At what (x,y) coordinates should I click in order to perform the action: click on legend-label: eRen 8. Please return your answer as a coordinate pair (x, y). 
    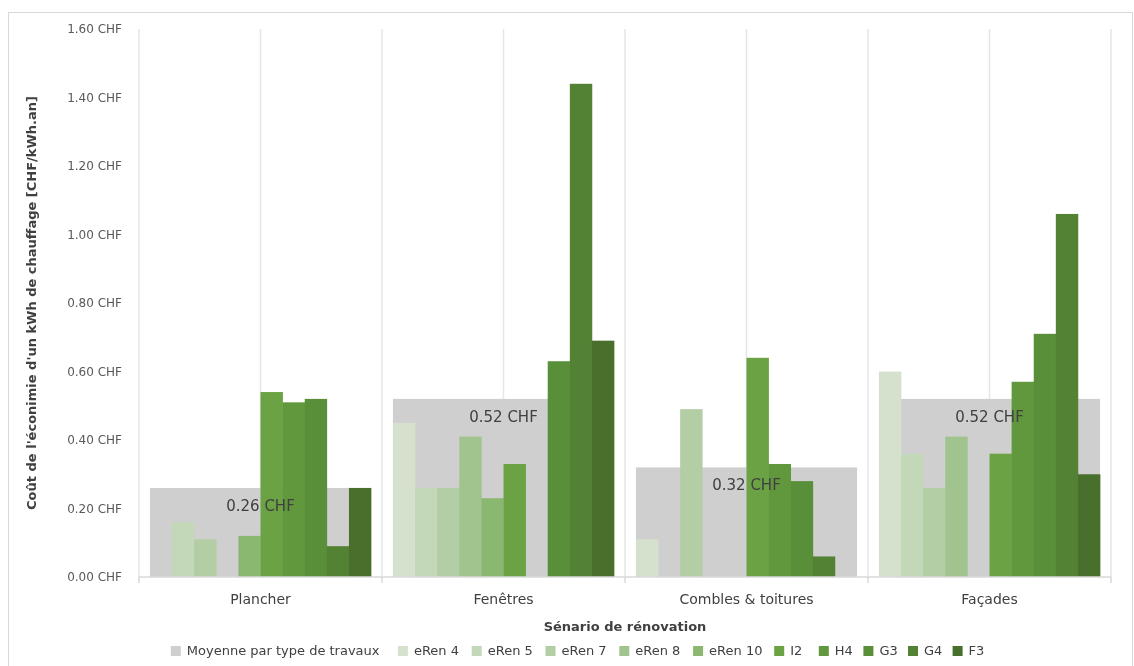
    Looking at the image, I should click on (658, 650).